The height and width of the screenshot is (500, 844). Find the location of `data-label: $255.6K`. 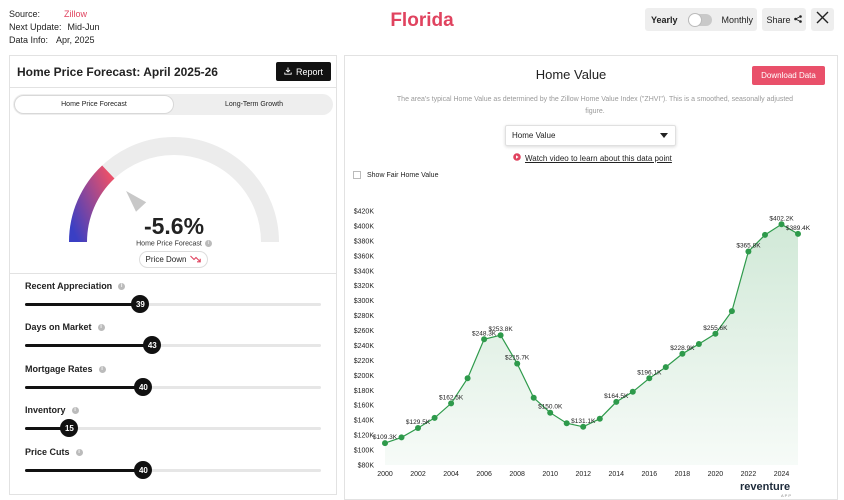

data-label: $255.6K is located at coordinates (715, 328).